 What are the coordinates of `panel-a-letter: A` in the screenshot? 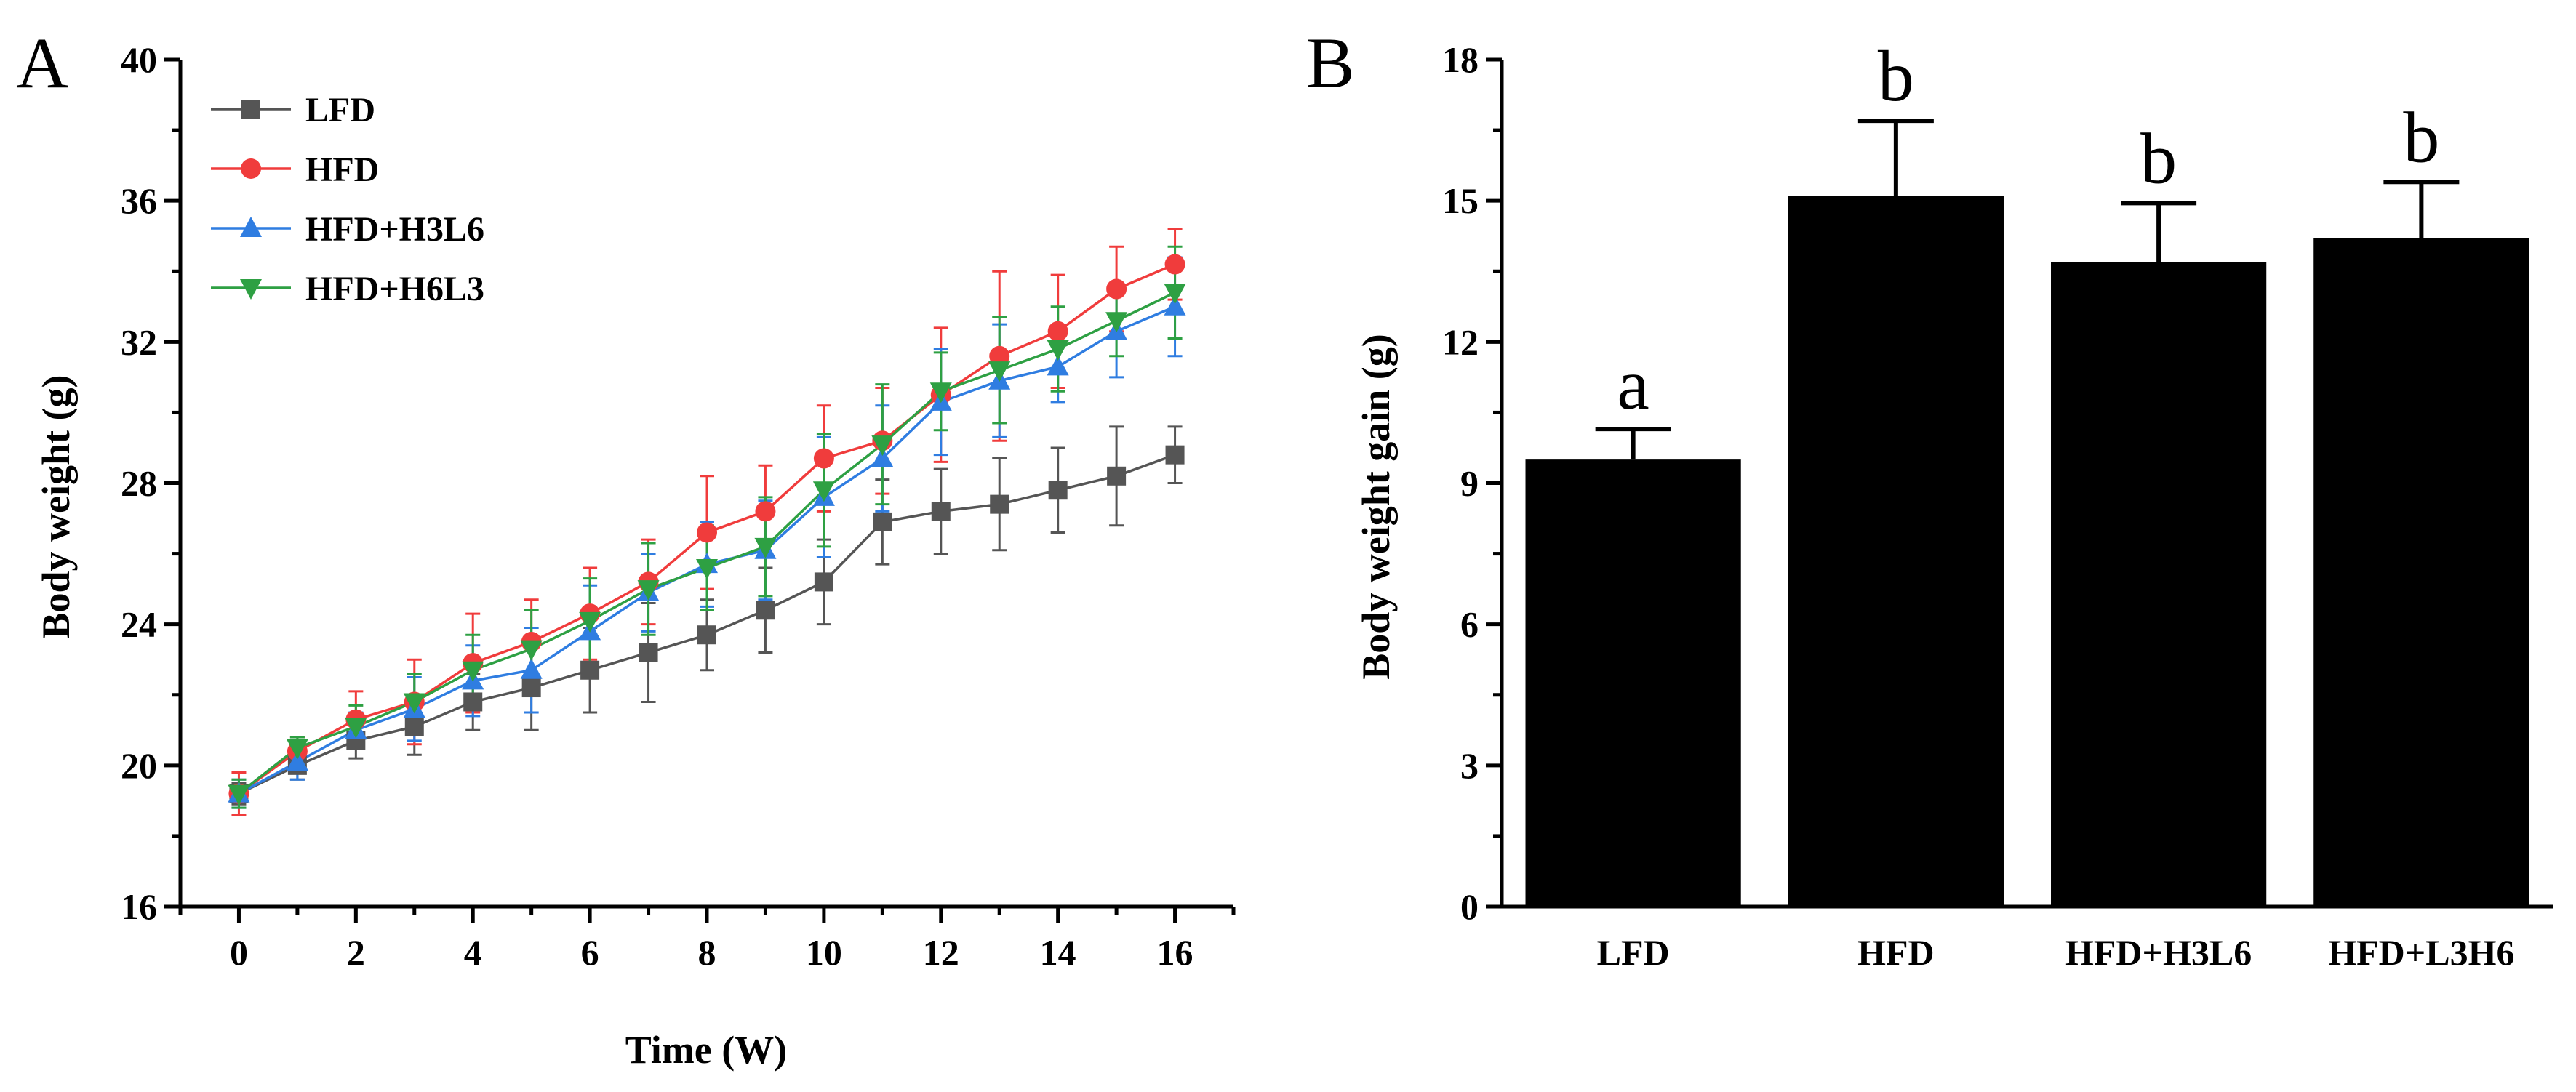 It's located at (42, 63).